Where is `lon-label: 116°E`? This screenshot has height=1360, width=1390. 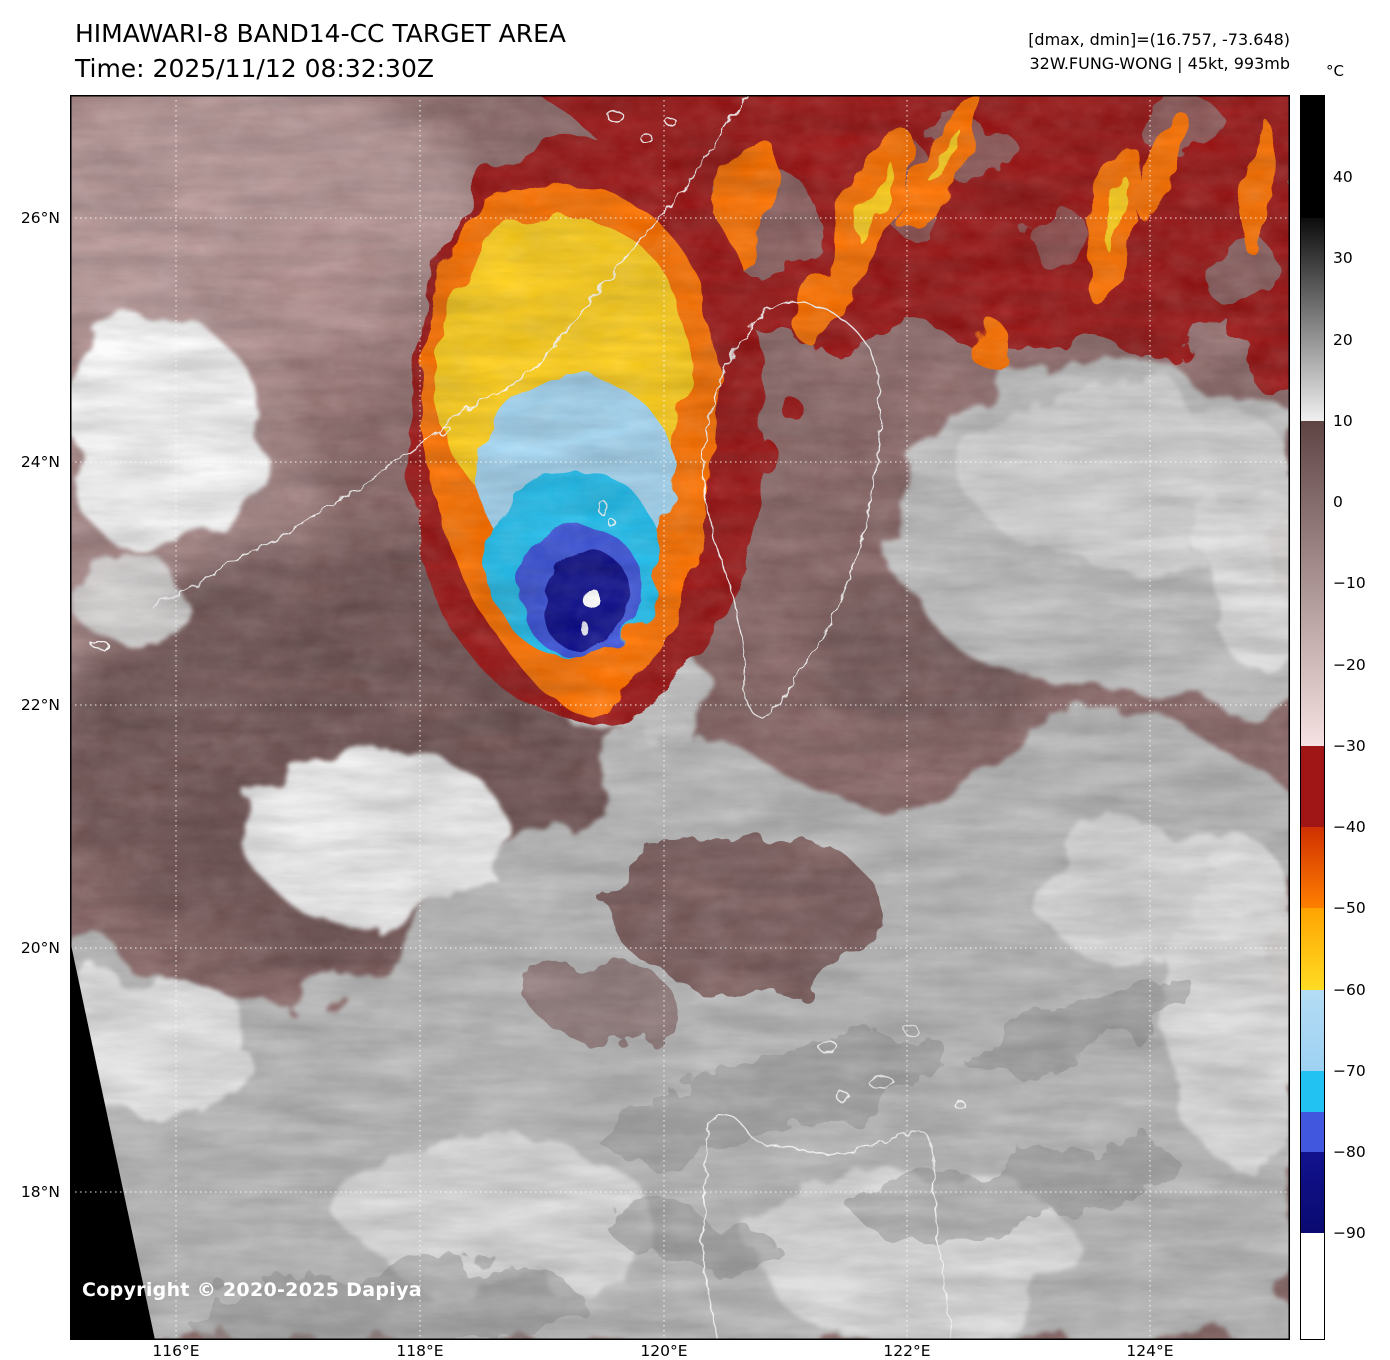
lon-label: 116°E is located at coordinates (176, 1351).